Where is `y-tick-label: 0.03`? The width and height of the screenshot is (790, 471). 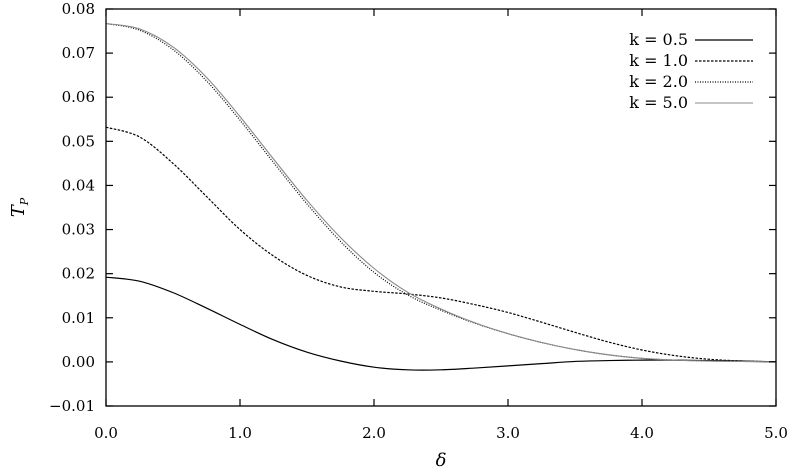
y-tick-label: 0.03 is located at coordinates (78, 230).